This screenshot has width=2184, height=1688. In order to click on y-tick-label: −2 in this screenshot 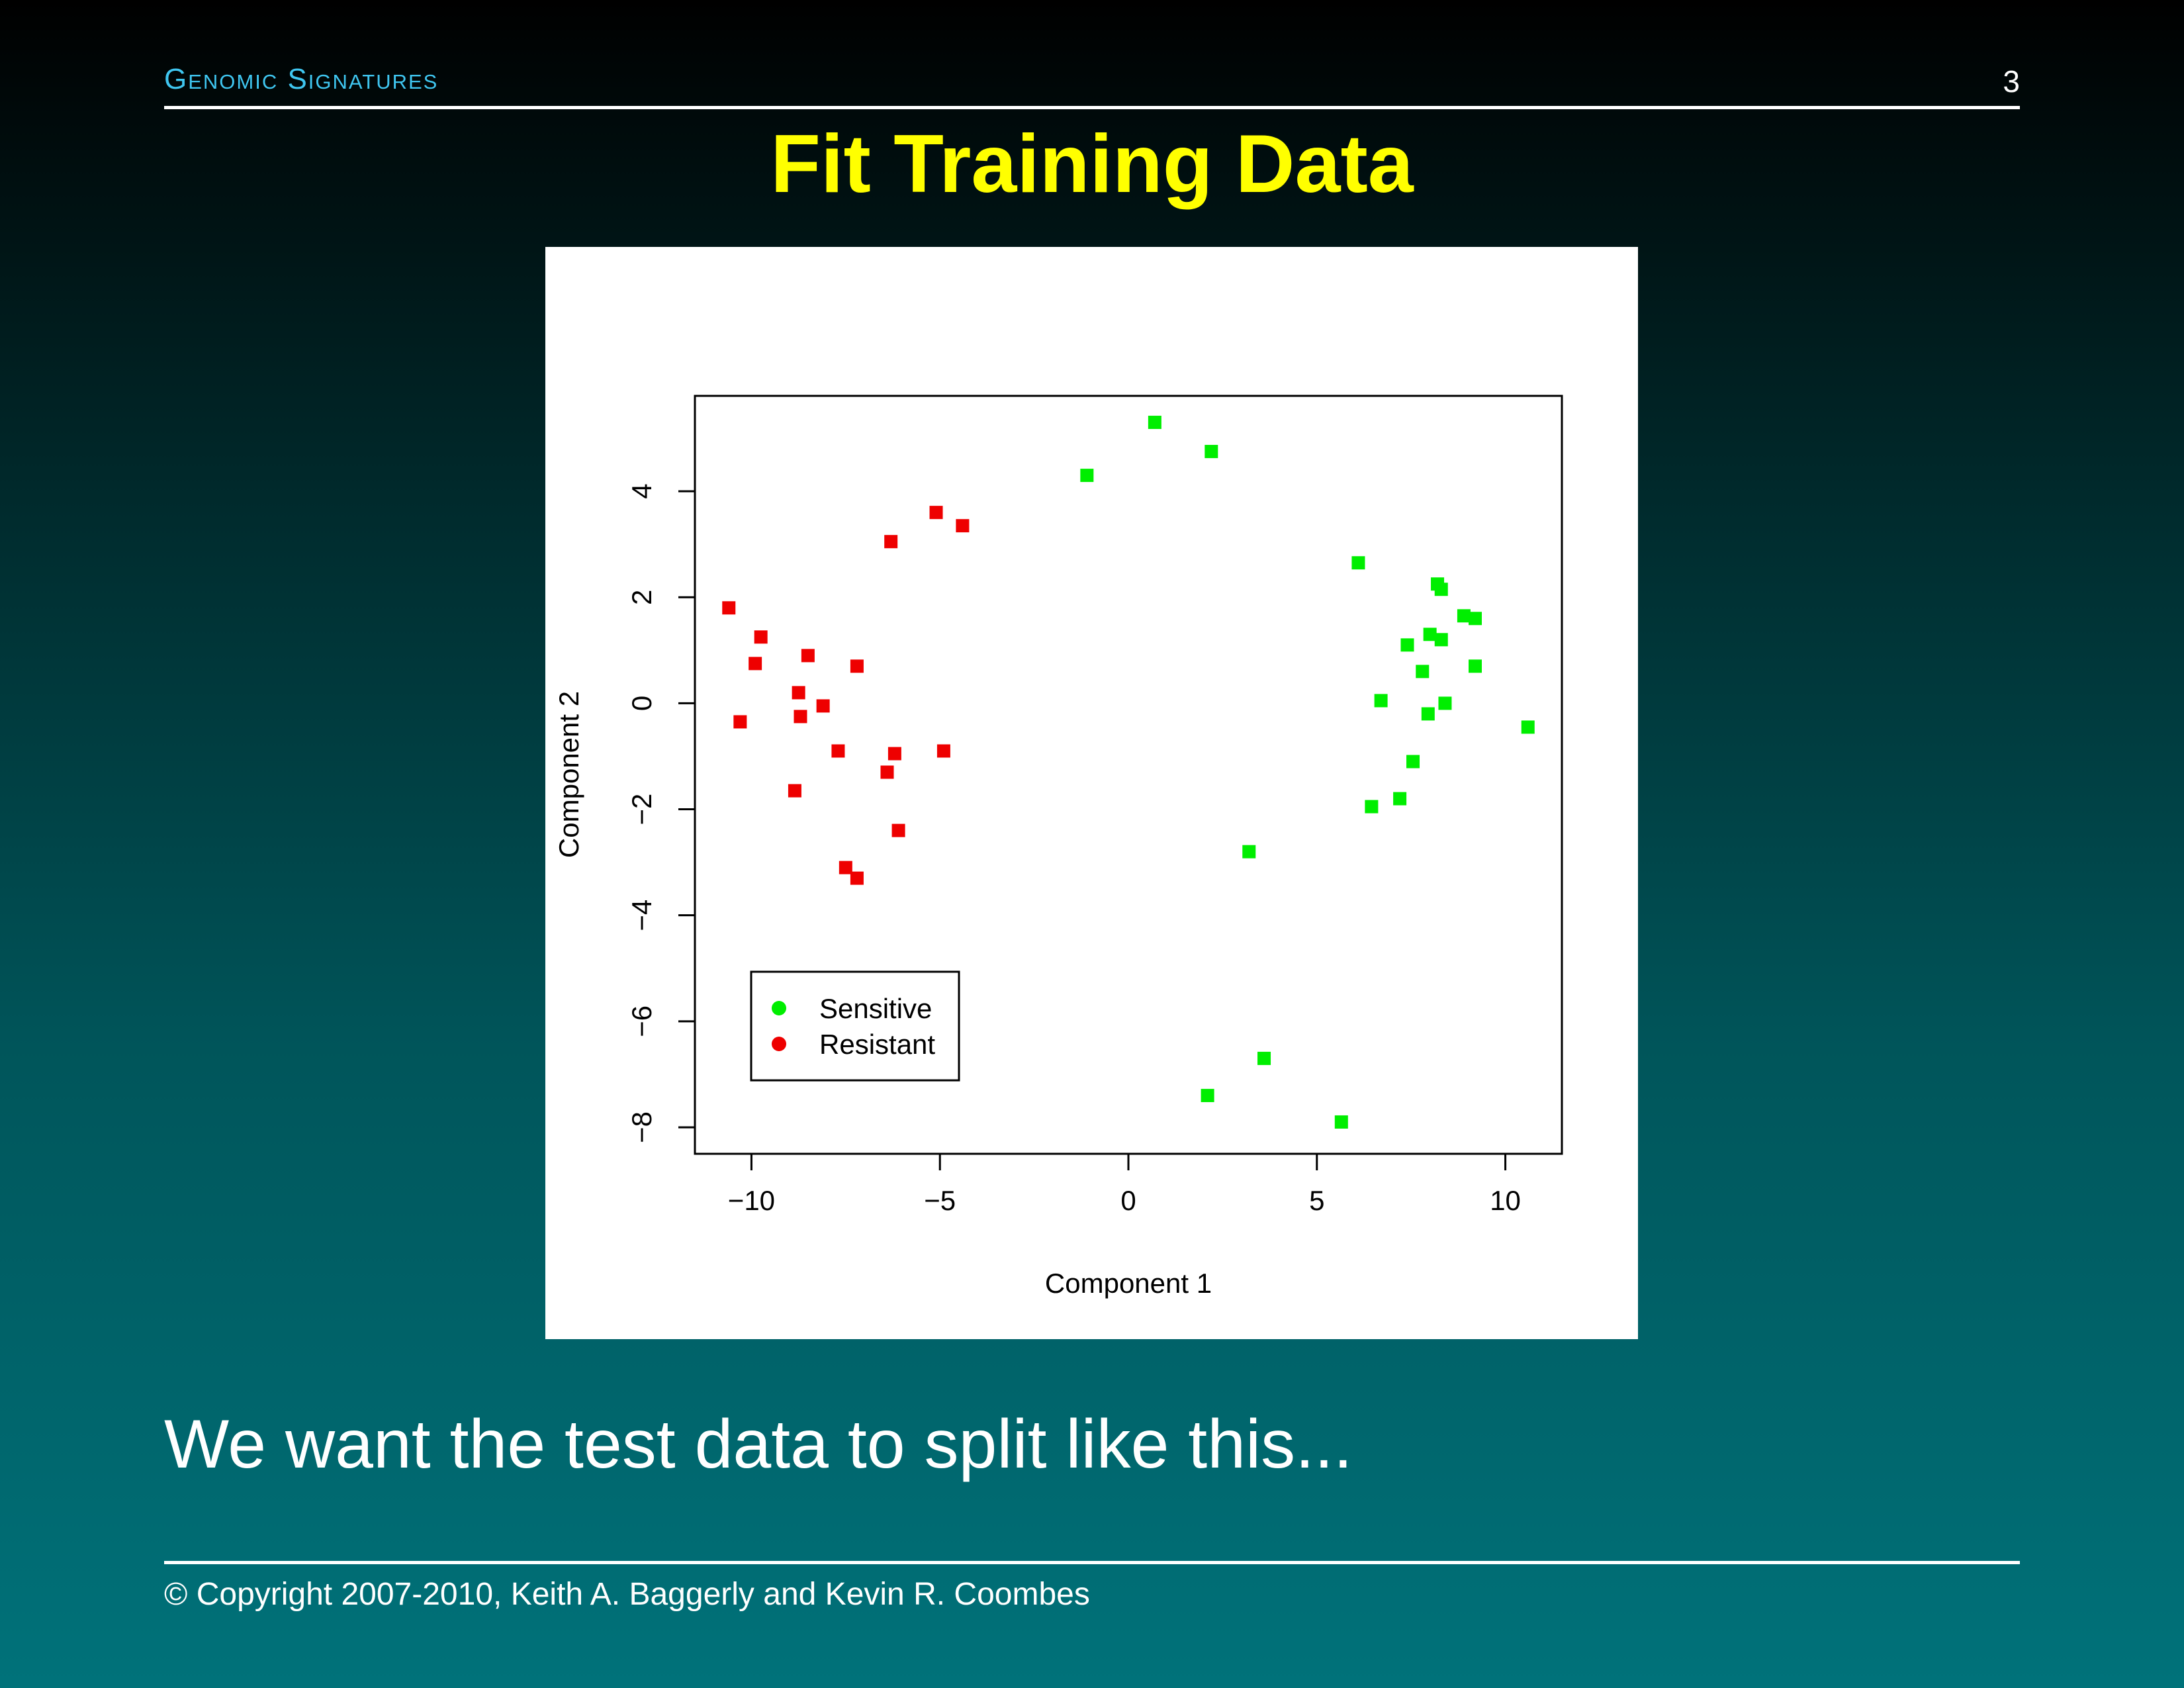, I will do `click(641, 809)`.